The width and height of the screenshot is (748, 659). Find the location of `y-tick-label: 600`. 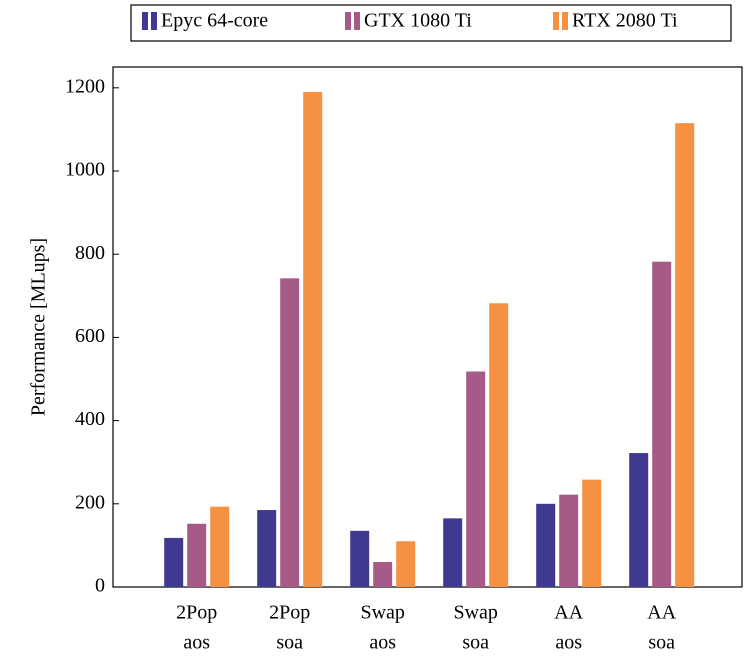

y-tick-label: 600 is located at coordinates (90, 336).